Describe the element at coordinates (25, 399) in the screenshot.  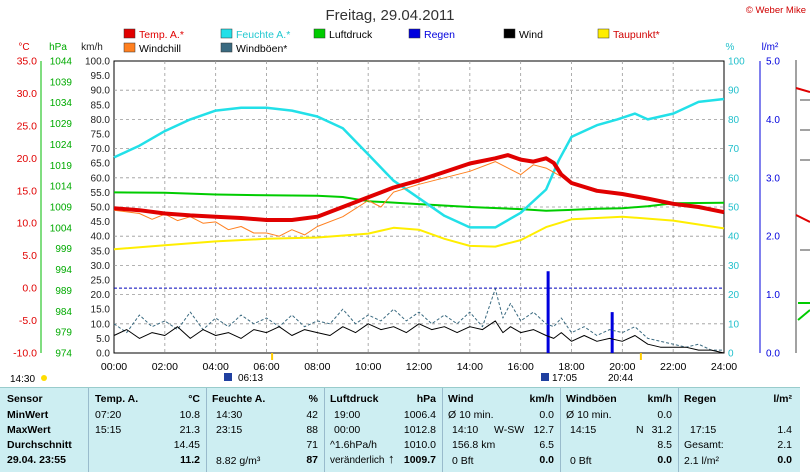
I see `sensor-header: Sensor` at that location.